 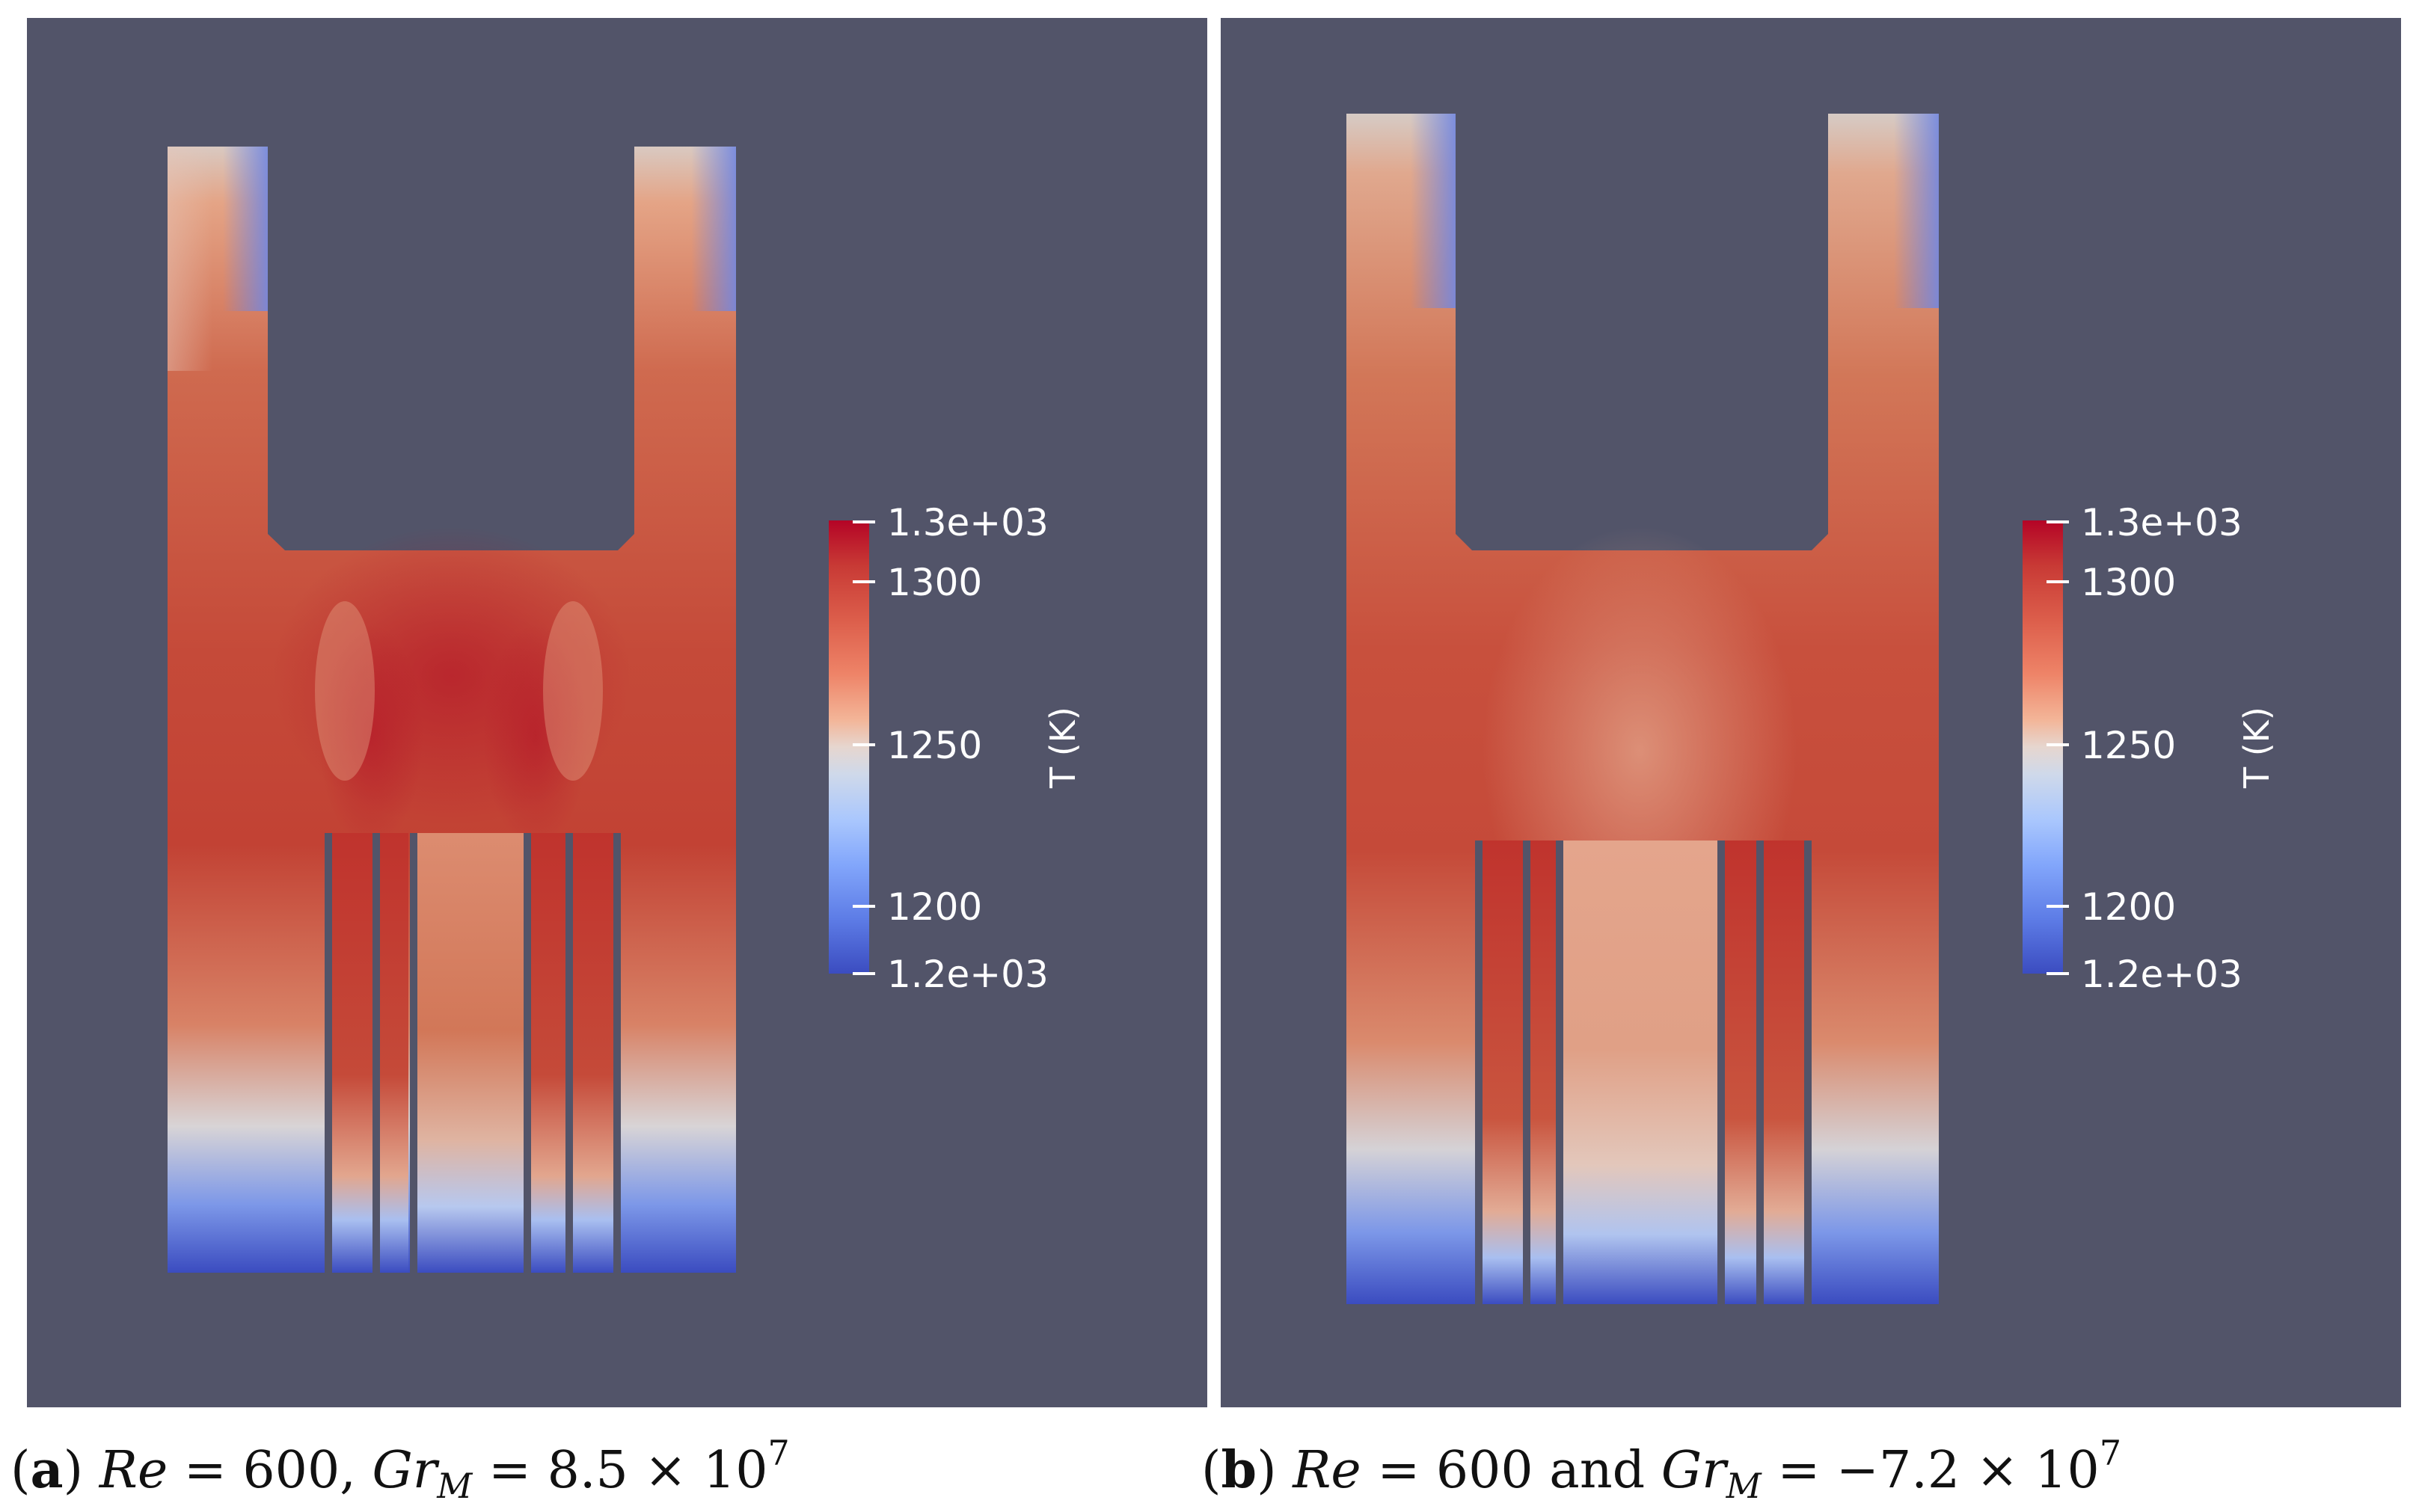 I want to click on re-value: = 600,, so click(x=269, y=1470).